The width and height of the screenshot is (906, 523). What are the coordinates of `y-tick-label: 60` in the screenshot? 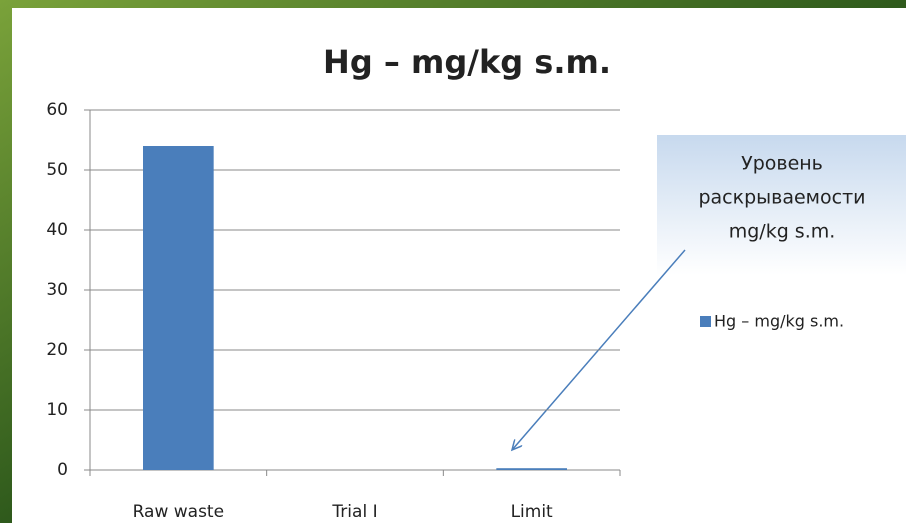 It's located at (57, 110).